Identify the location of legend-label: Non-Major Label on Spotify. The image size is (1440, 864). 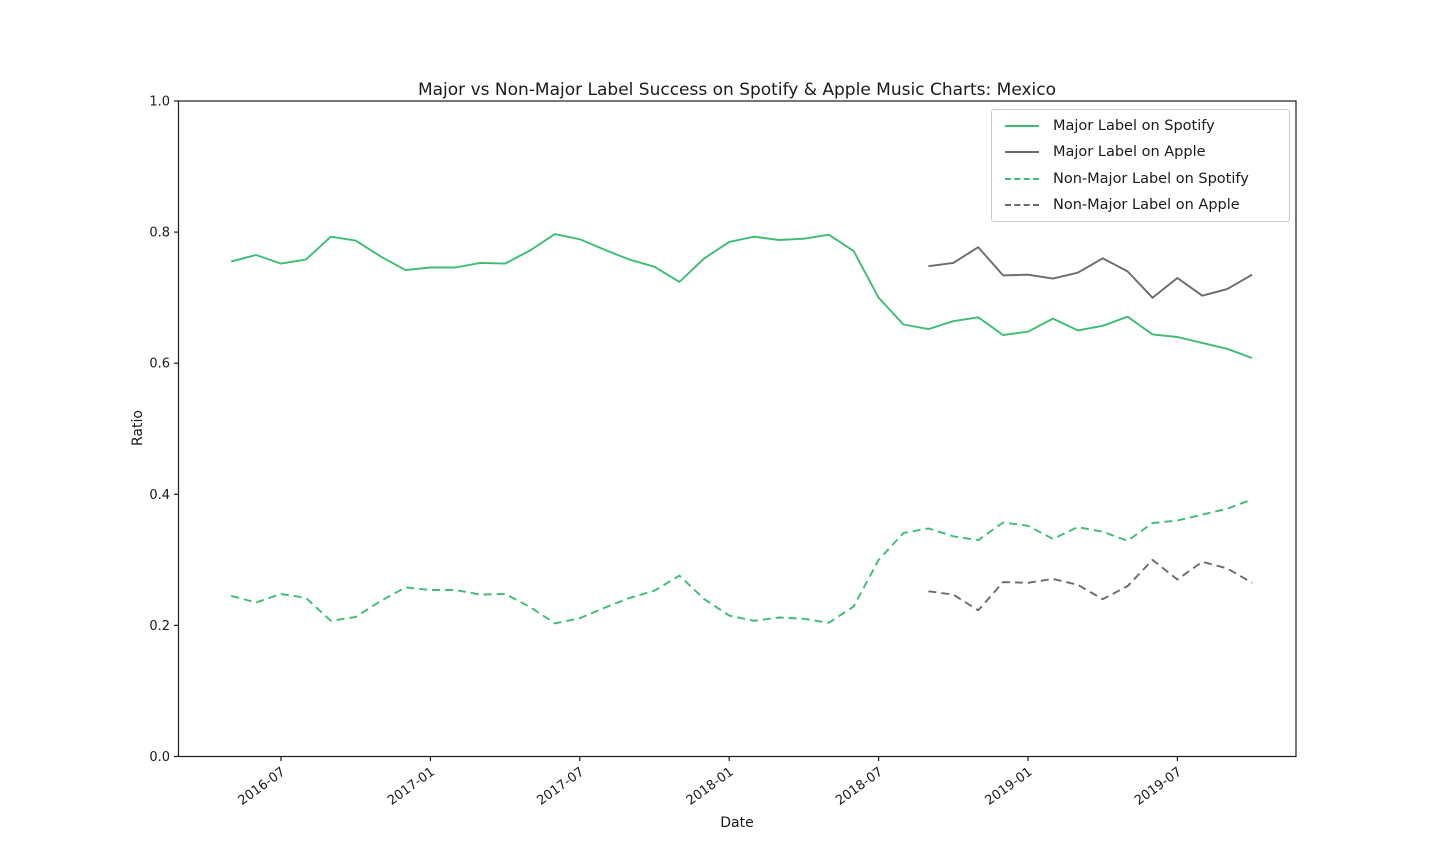
(1151, 178).